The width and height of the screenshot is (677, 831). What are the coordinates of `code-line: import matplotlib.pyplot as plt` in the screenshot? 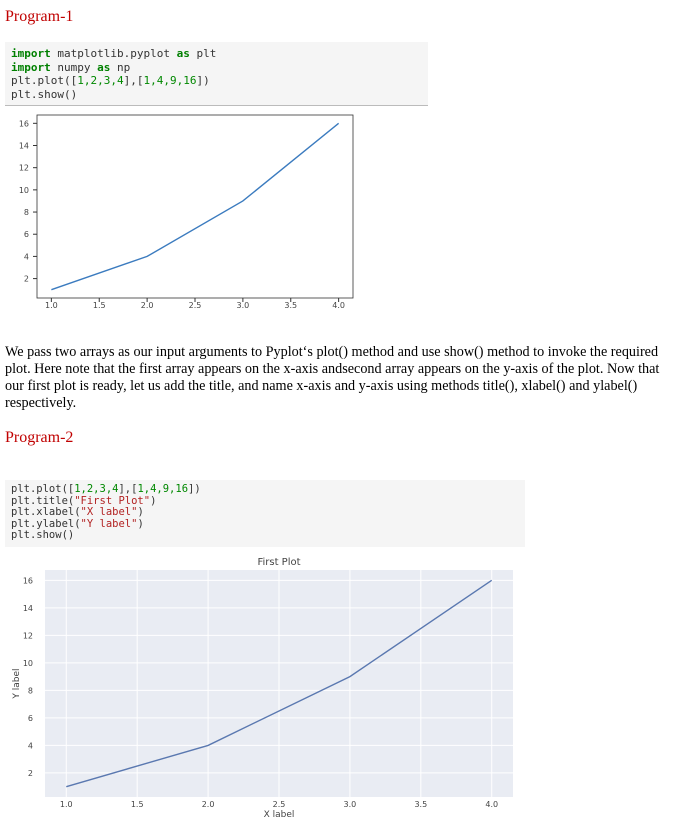 It's located at (216, 54).